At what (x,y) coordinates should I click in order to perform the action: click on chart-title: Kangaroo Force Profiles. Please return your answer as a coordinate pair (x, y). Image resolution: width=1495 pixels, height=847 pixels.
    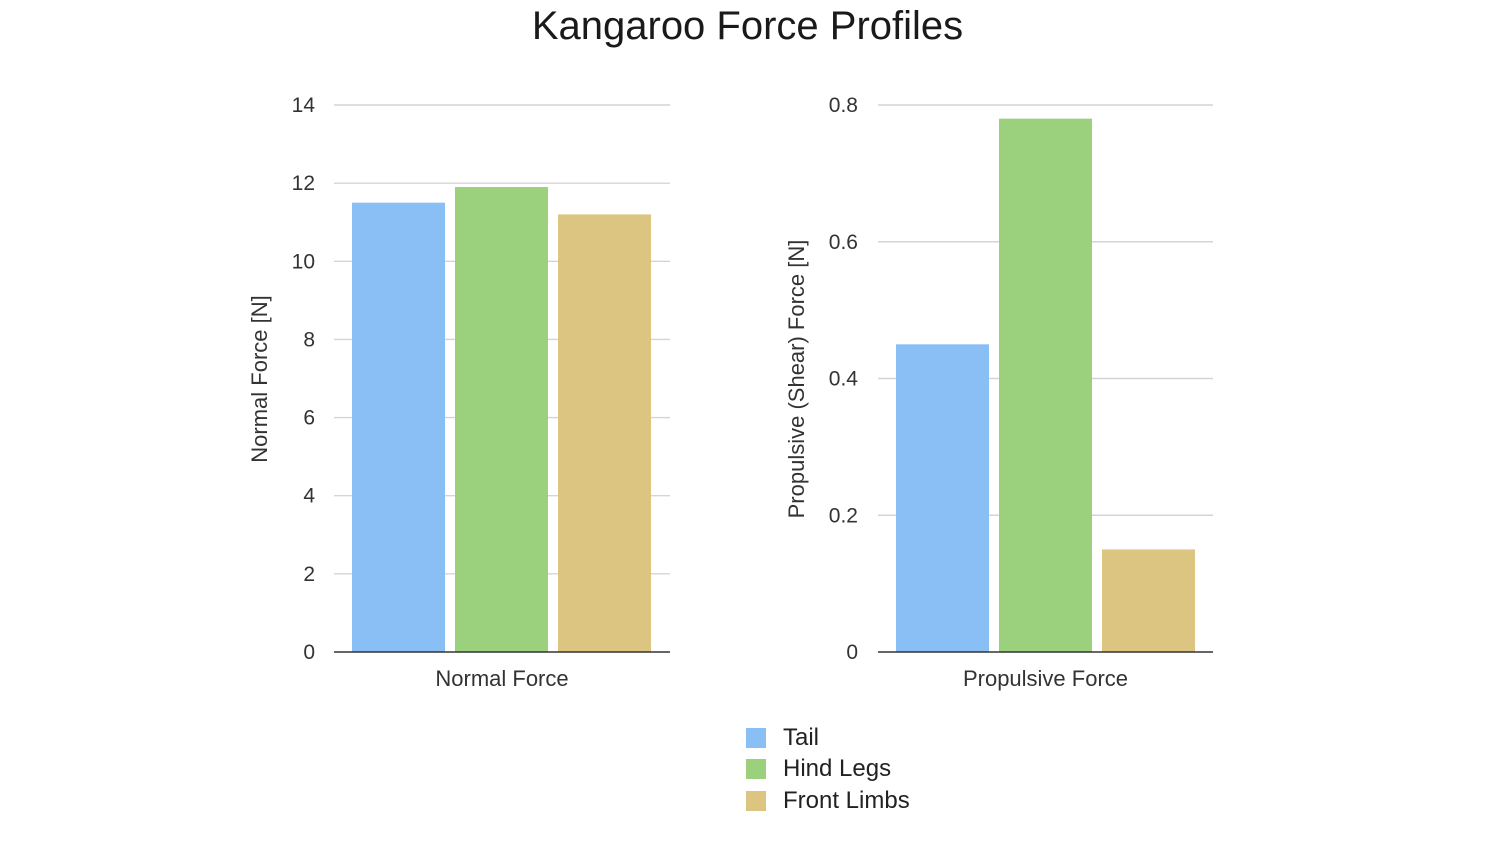
    Looking at the image, I should click on (747, 26).